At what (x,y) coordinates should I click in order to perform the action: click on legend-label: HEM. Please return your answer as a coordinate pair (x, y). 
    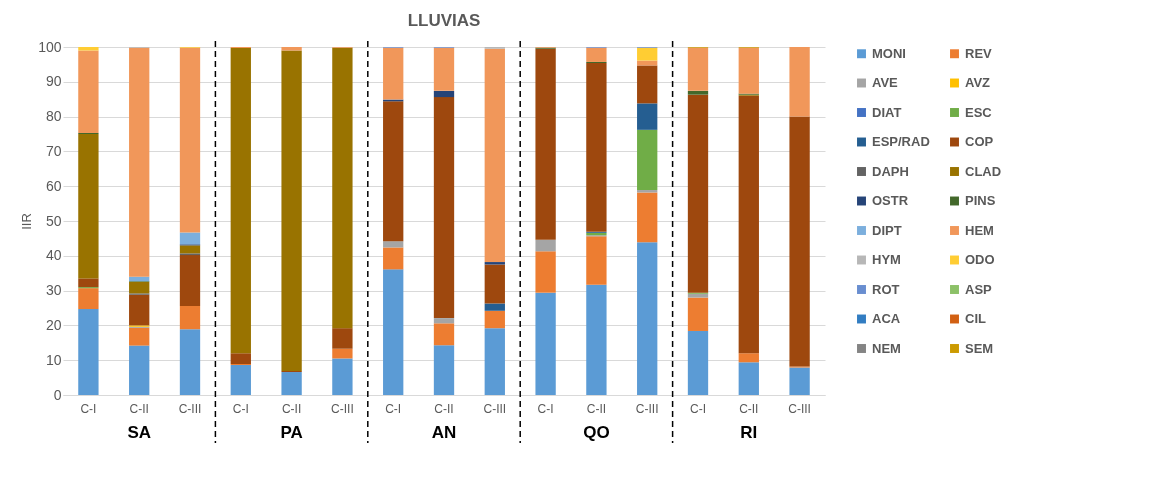
    Looking at the image, I should click on (979, 230).